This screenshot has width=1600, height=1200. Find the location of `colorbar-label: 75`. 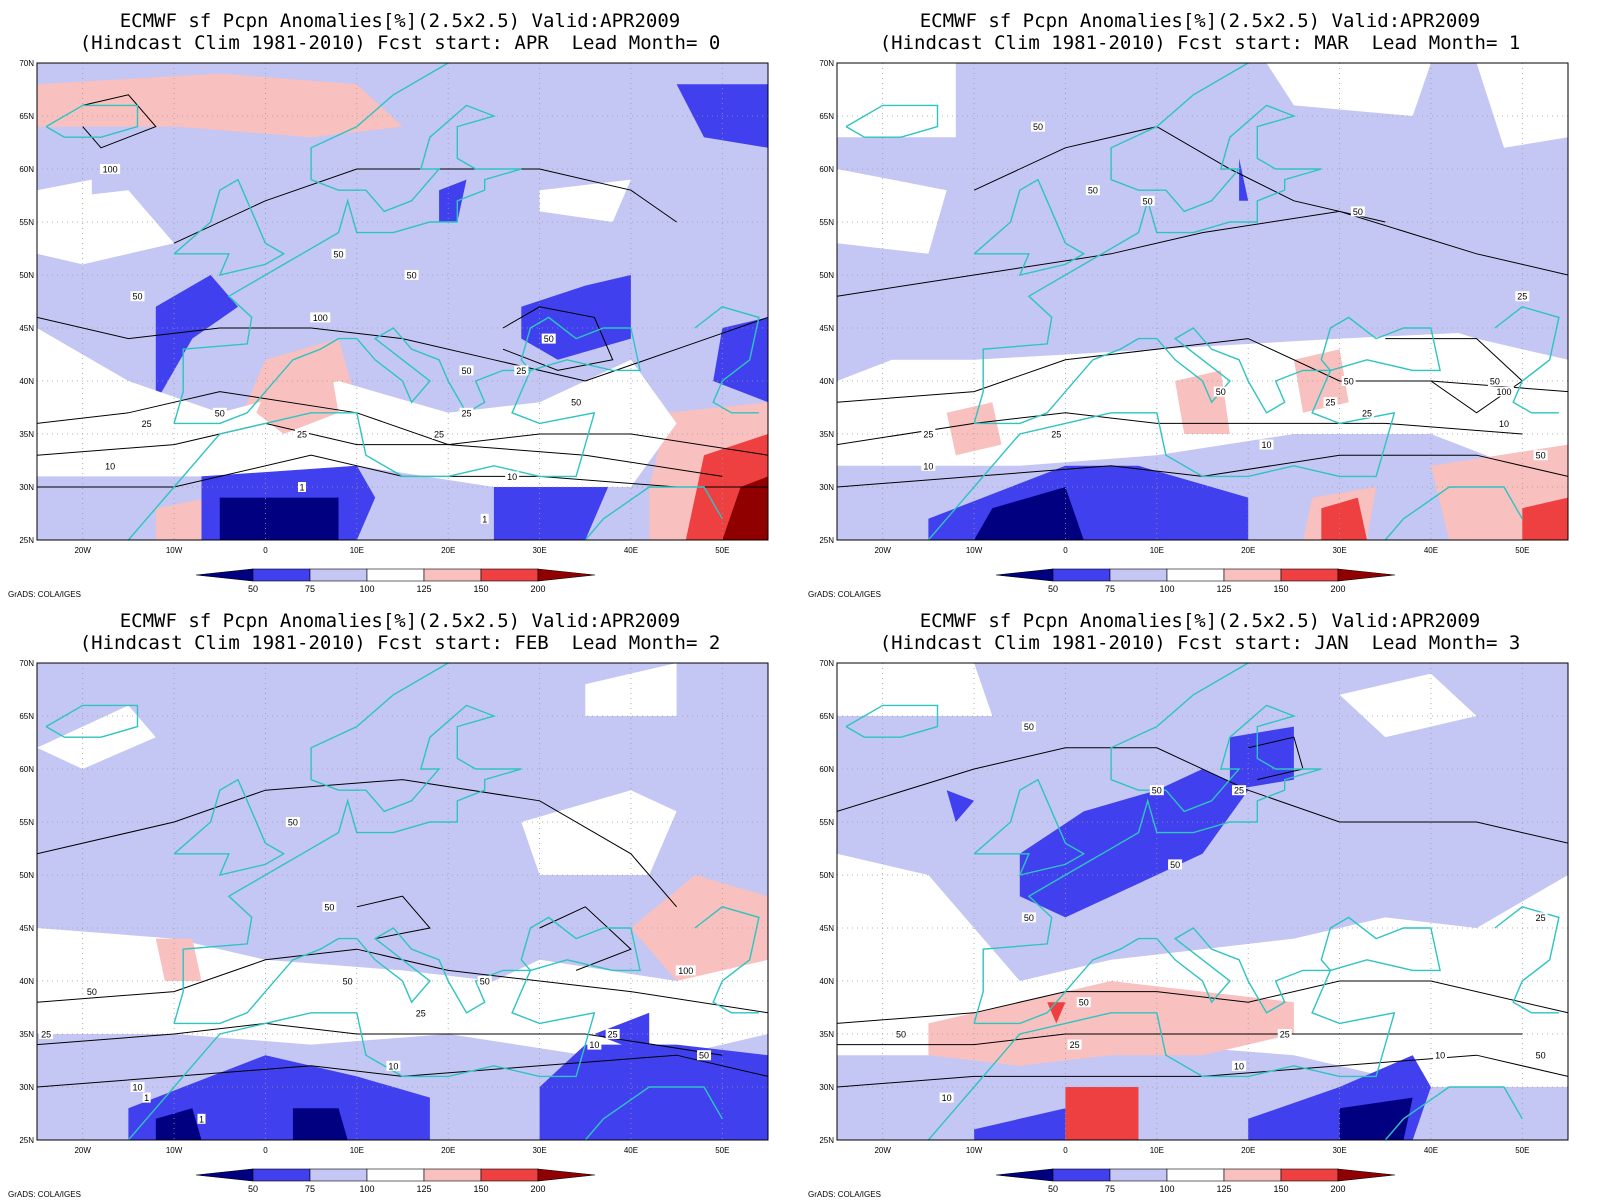

colorbar-label: 75 is located at coordinates (1110, 1189).